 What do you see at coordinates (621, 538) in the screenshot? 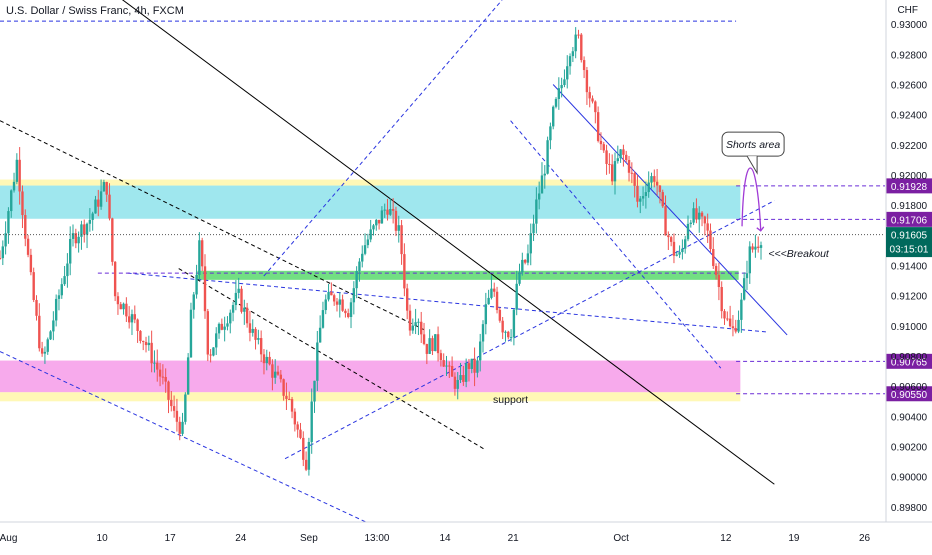
I see `x-tick-label: Oct` at bounding box center [621, 538].